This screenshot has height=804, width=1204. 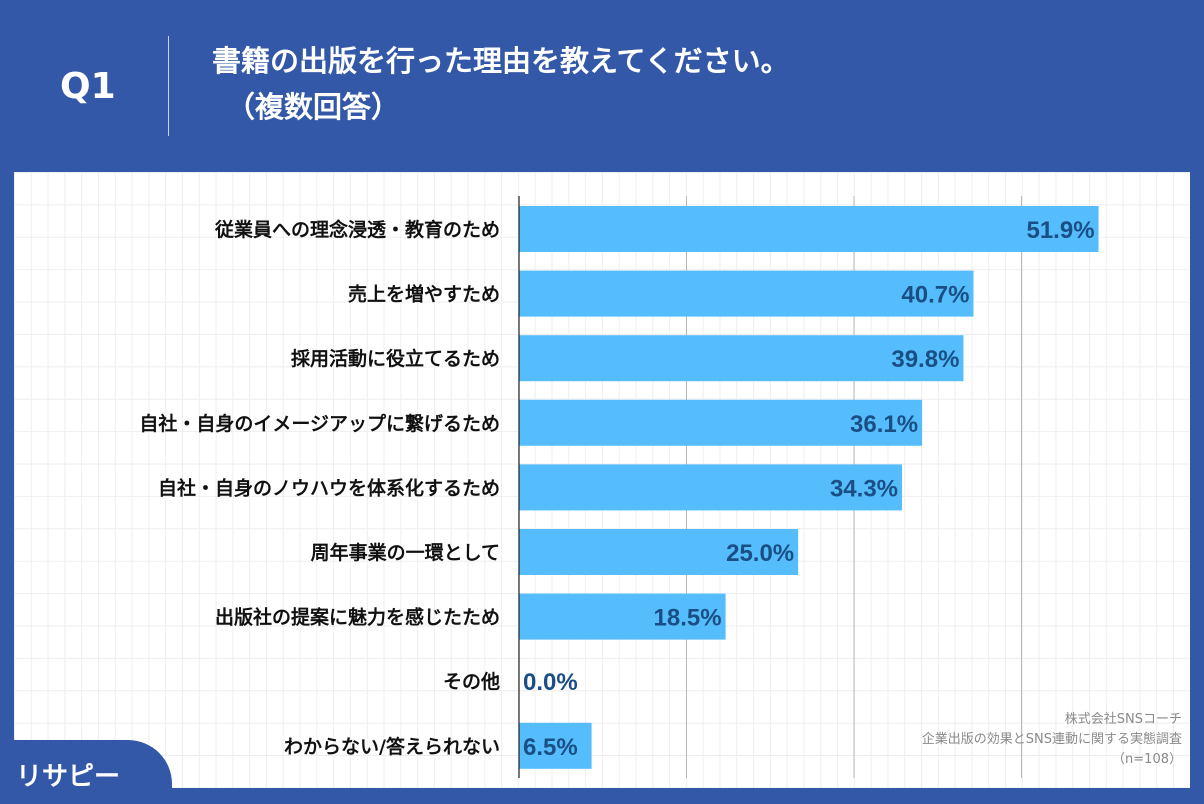 What do you see at coordinates (501, 84) in the screenshot?
I see `question-title: 書籍の出版を行った理由を教えてください。 （複数回答）` at bounding box center [501, 84].